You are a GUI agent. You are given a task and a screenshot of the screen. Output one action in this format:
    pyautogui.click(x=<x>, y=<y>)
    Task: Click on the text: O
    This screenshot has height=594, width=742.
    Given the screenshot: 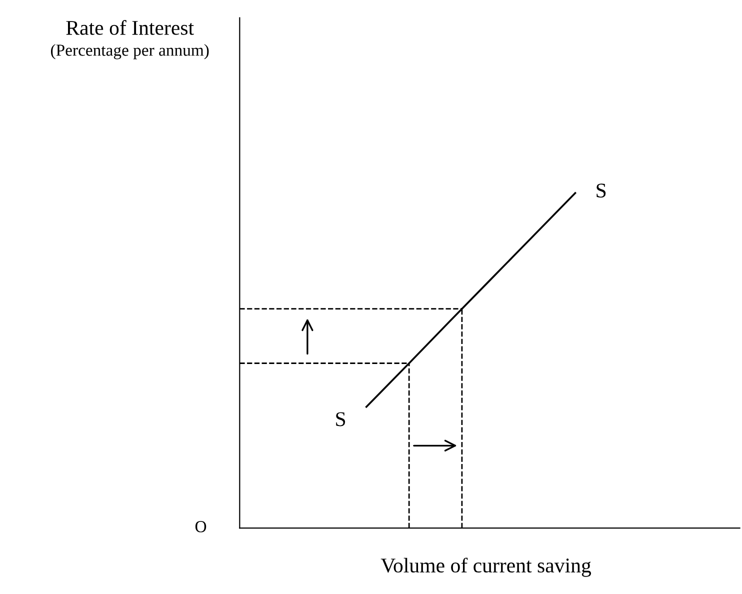 What is the action you would take?
    pyautogui.click(x=200, y=526)
    